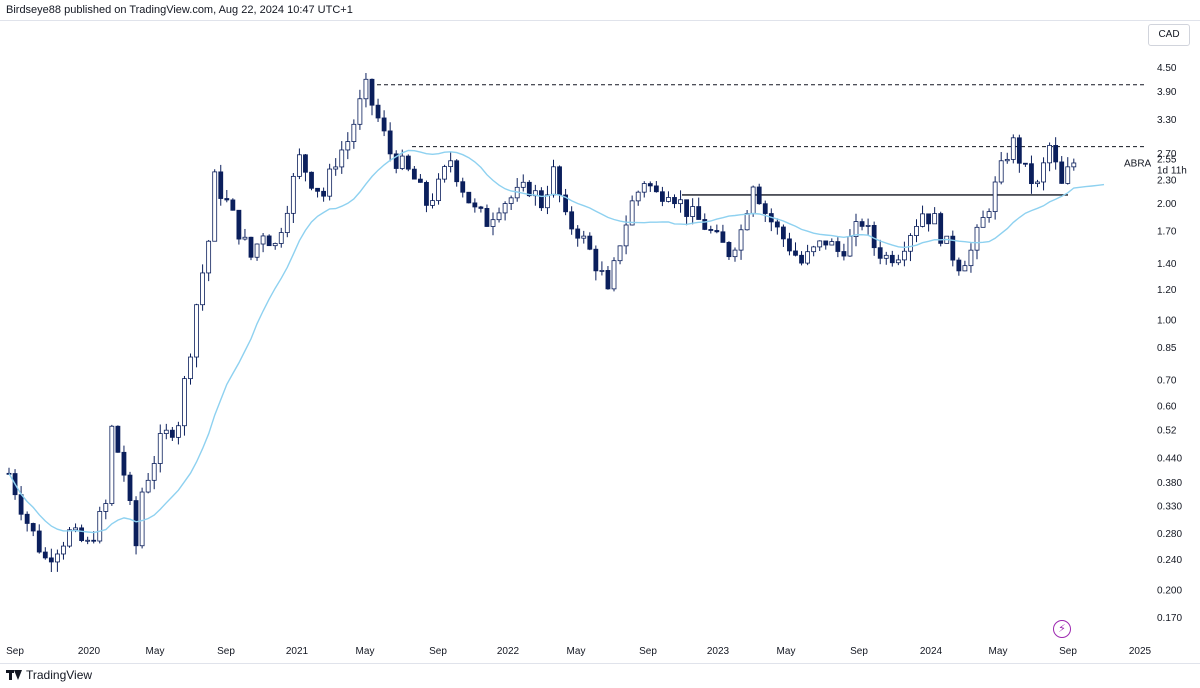  Describe the element at coordinates (1138, 163) in the screenshot. I see `symbol-label: ABRA` at that location.